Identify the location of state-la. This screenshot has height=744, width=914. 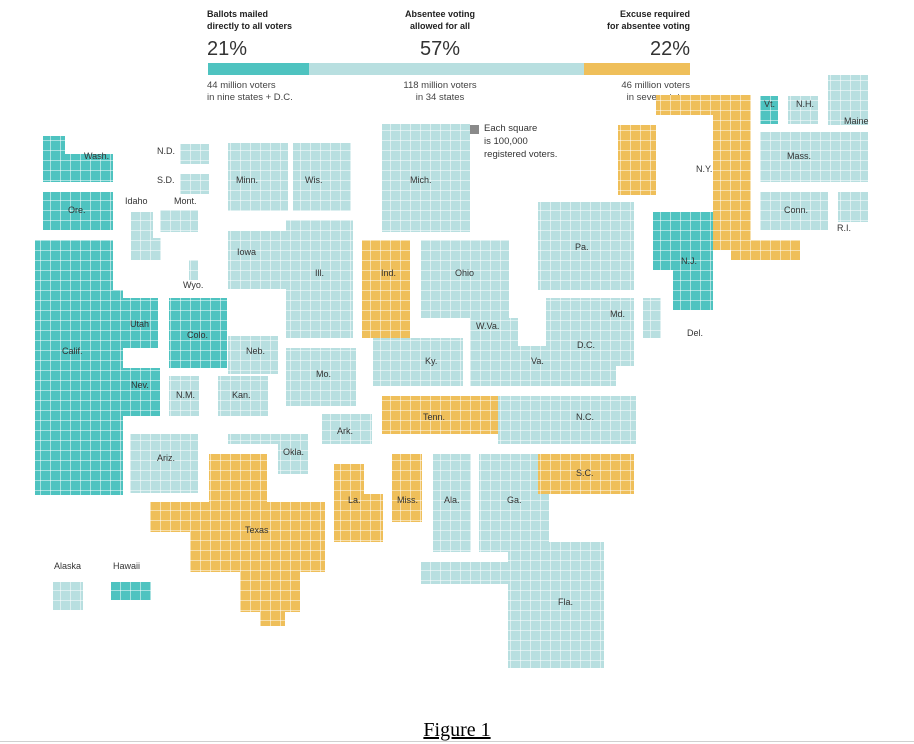
(358, 503).